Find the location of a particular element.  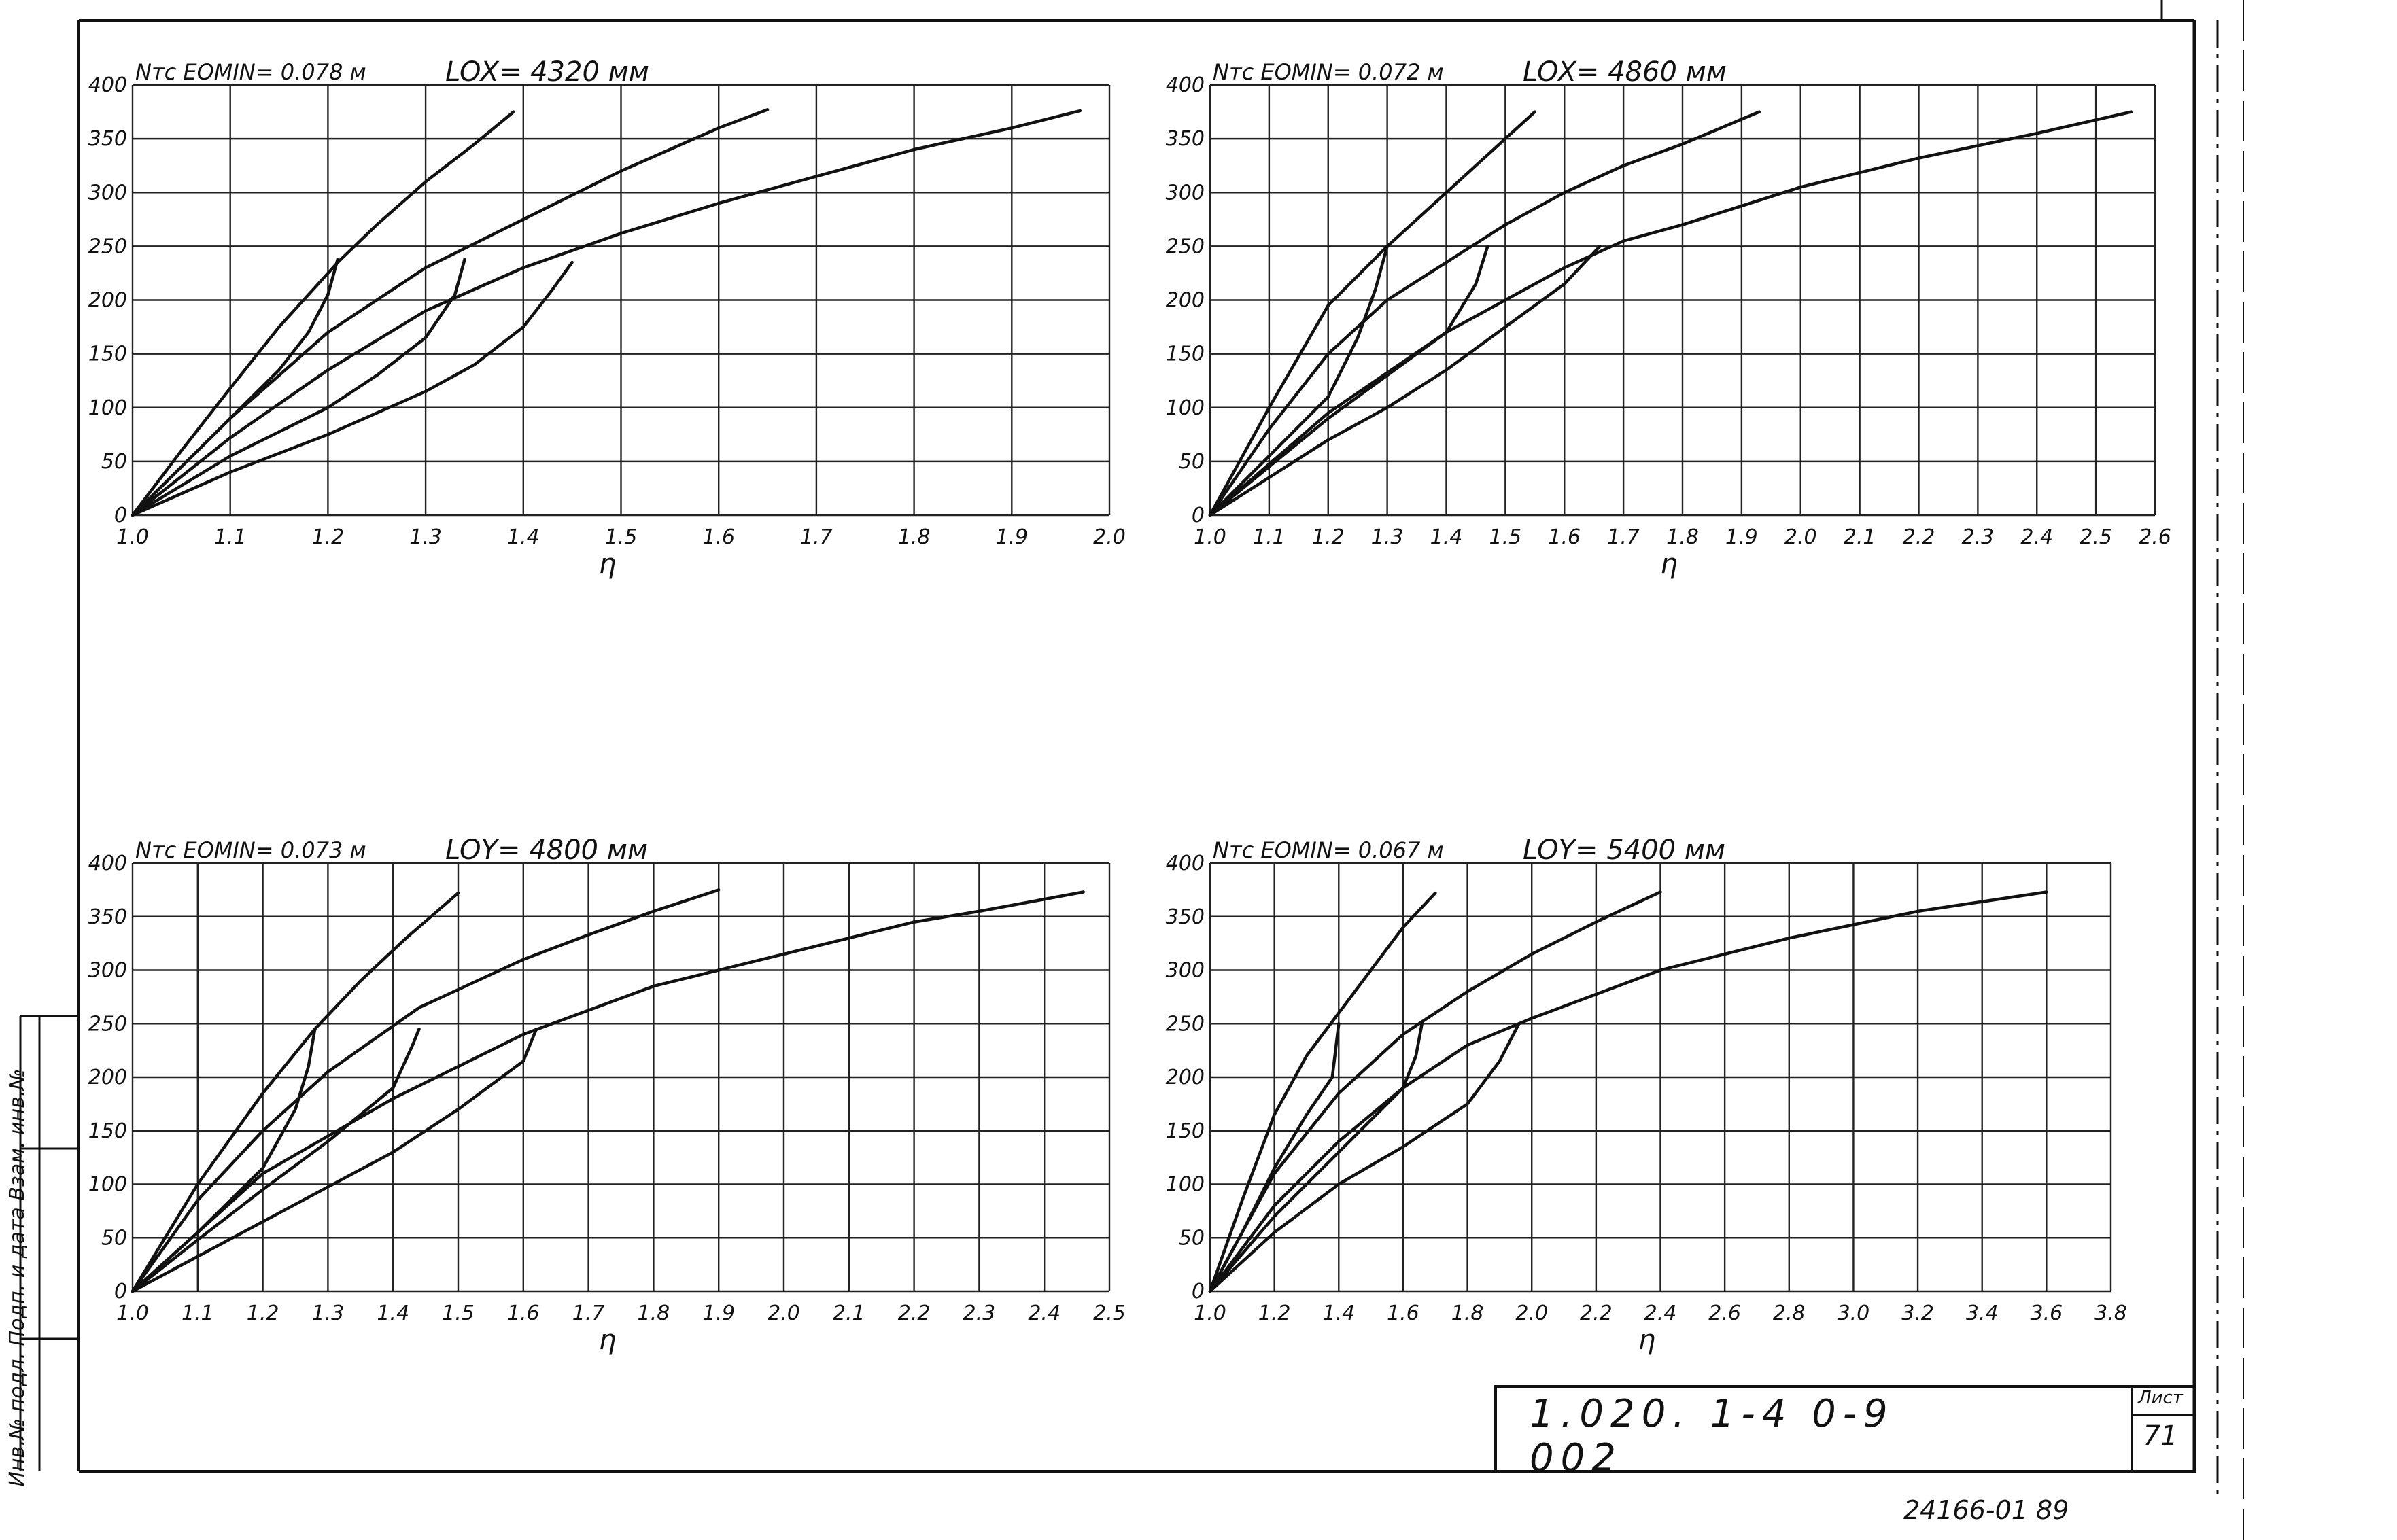

x-tick-label: 3.4 is located at coordinates (1983, 1313).